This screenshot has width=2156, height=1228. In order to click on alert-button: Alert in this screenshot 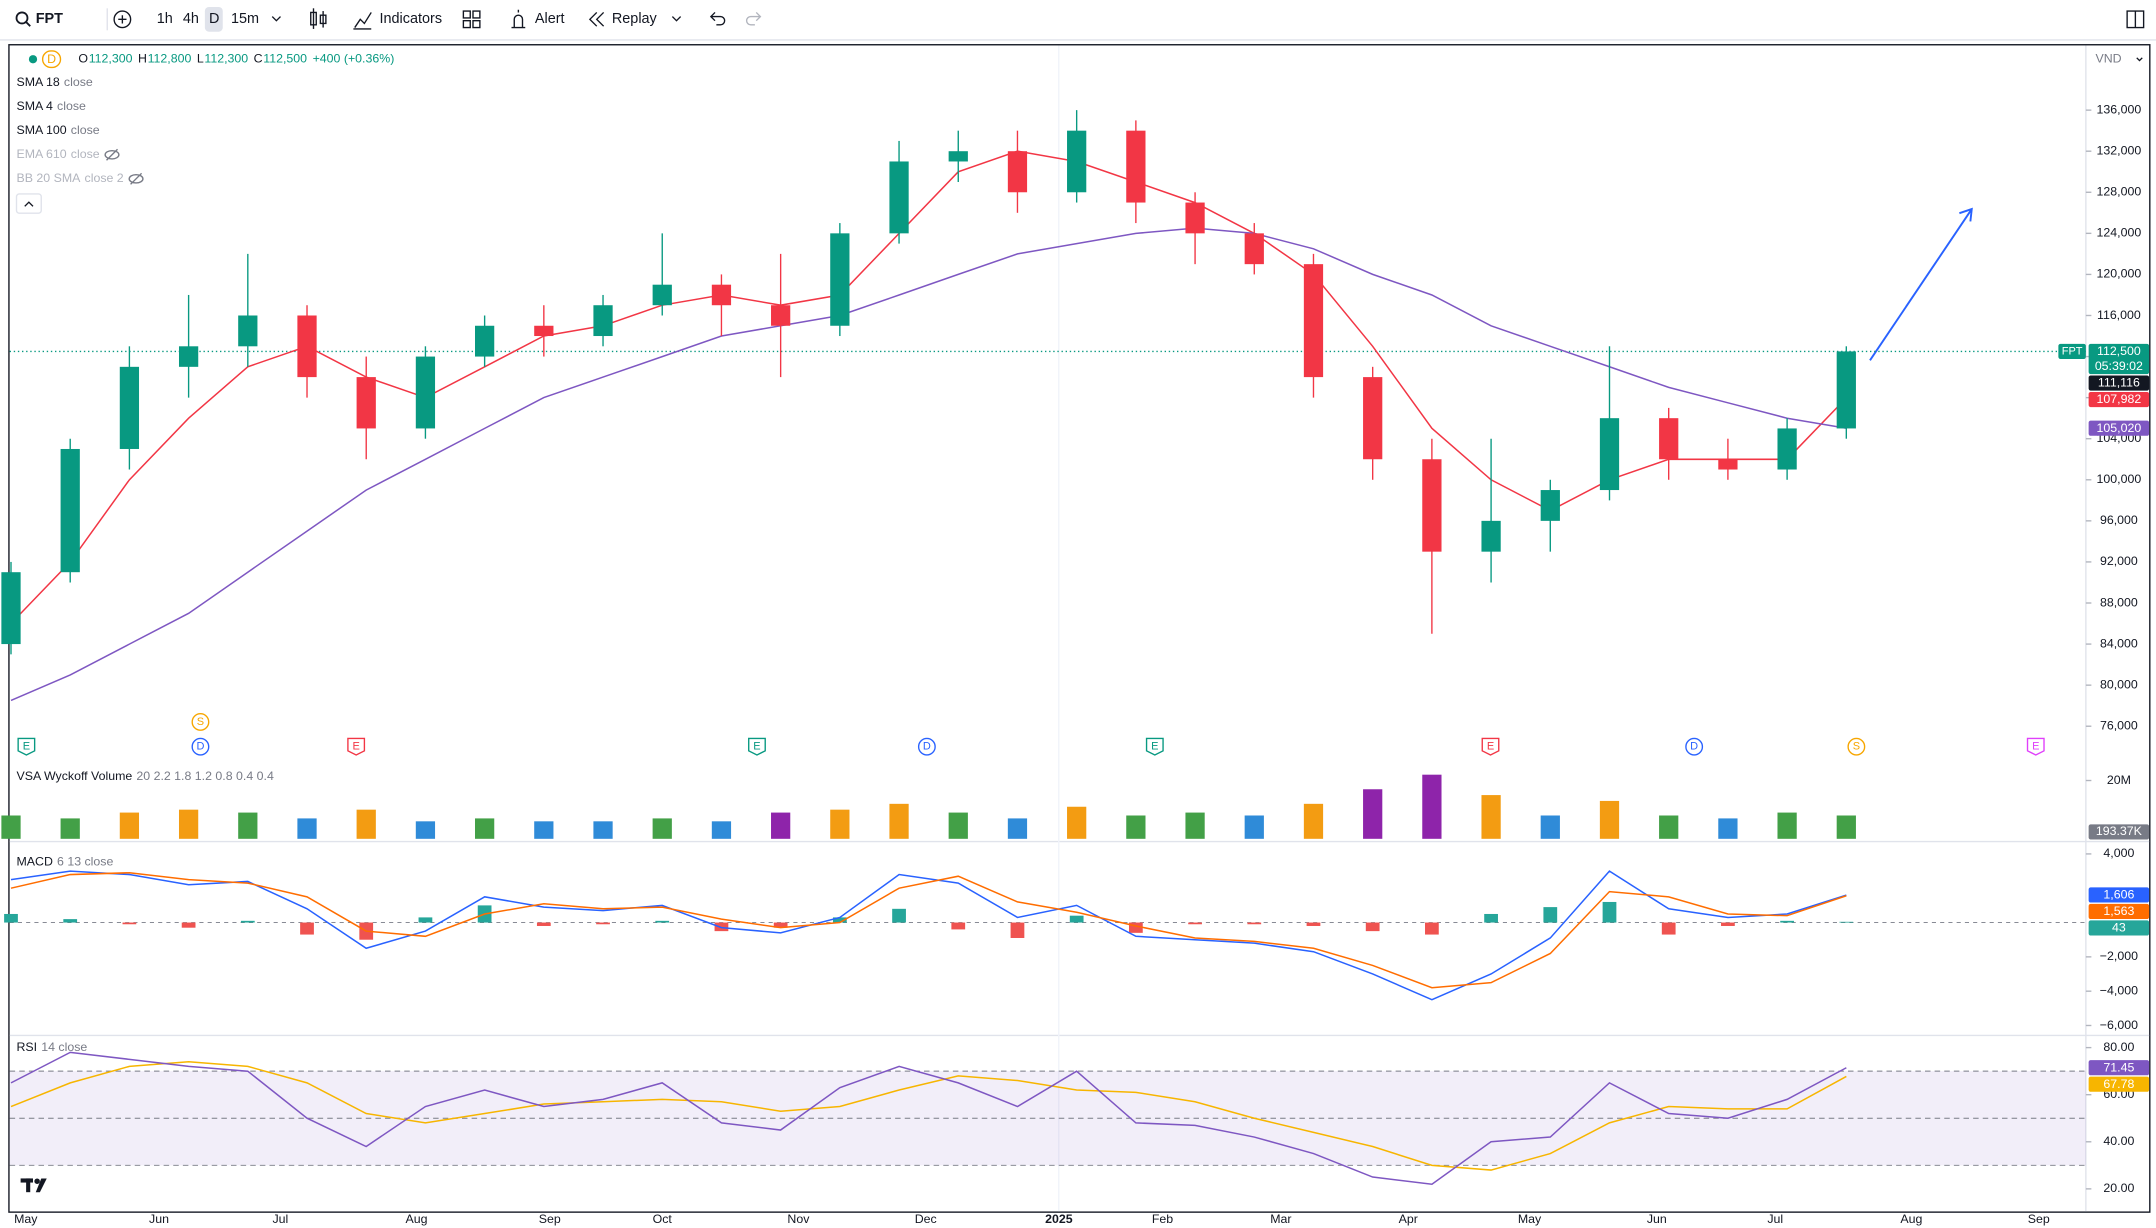, I will do `click(550, 19)`.